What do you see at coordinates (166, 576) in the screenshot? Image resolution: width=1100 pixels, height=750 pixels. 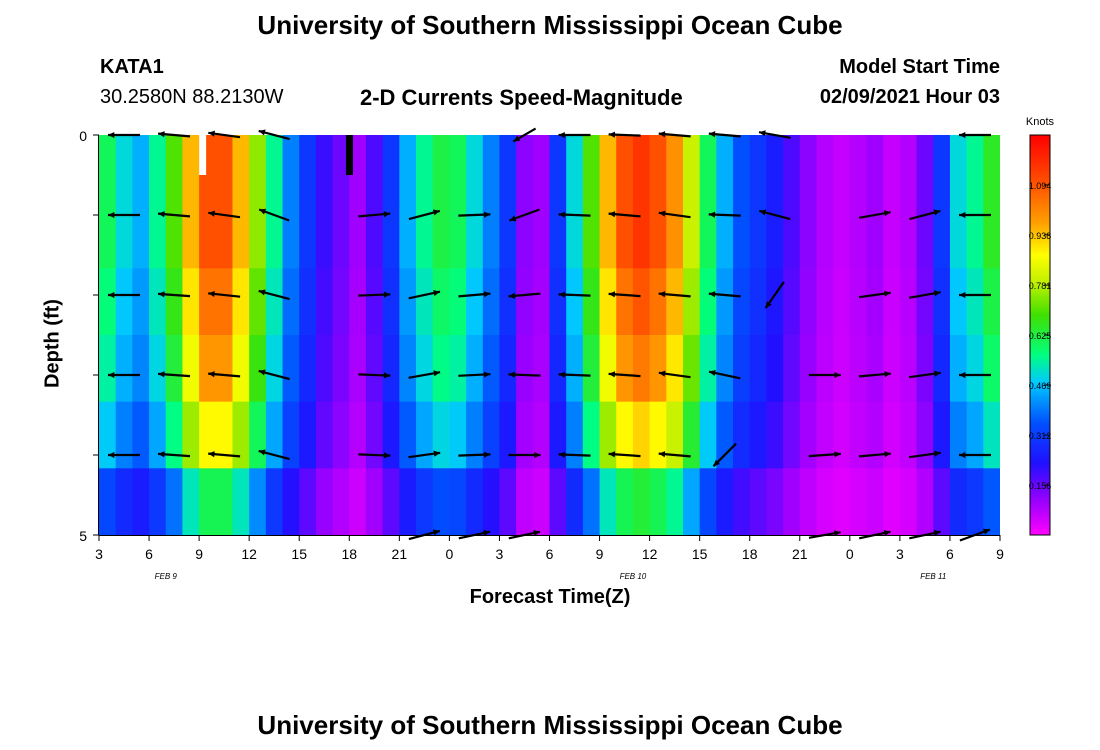 I see `date-label: FEB 9` at bounding box center [166, 576].